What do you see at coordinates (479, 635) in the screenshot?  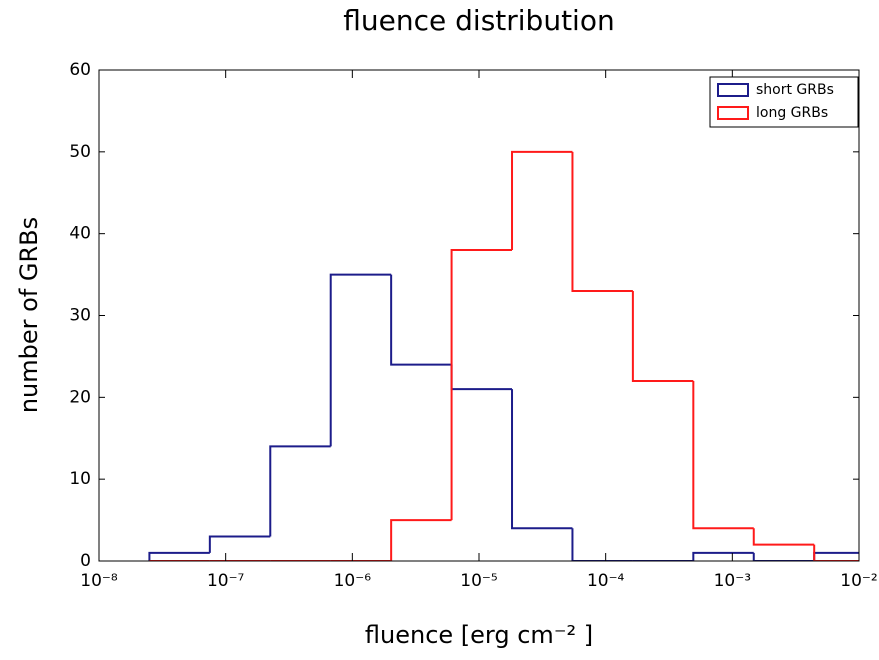 I see `x-axis-label: fluence [erg cm⁻² ]` at bounding box center [479, 635].